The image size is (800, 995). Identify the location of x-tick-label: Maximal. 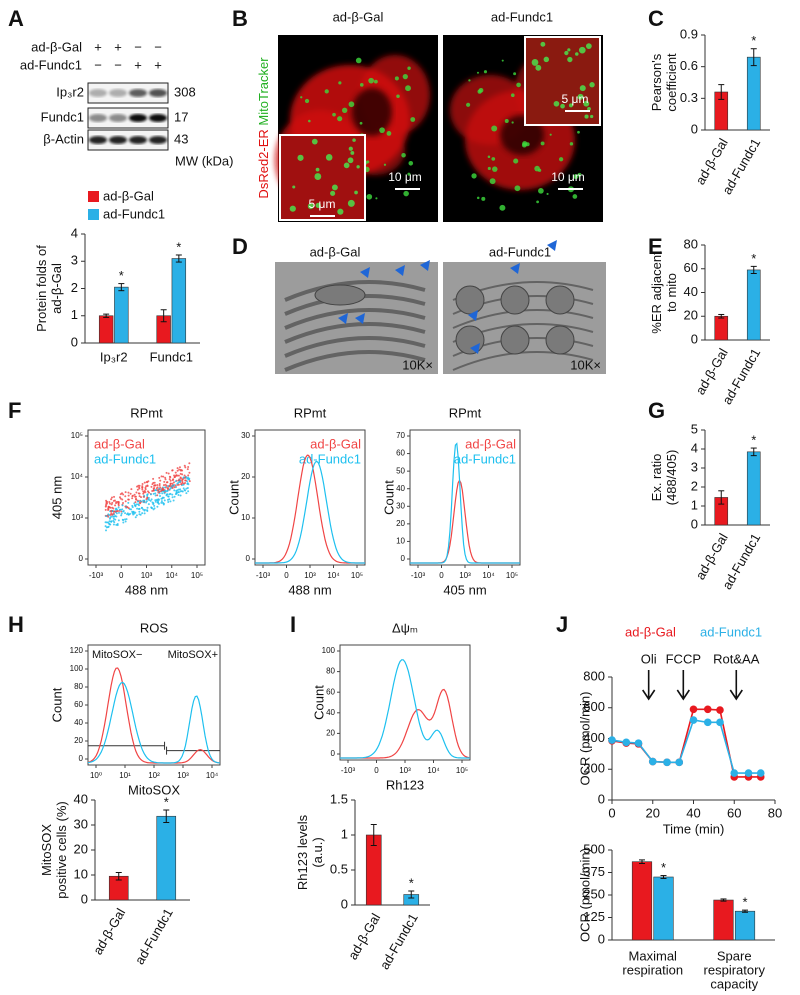
(653, 955).